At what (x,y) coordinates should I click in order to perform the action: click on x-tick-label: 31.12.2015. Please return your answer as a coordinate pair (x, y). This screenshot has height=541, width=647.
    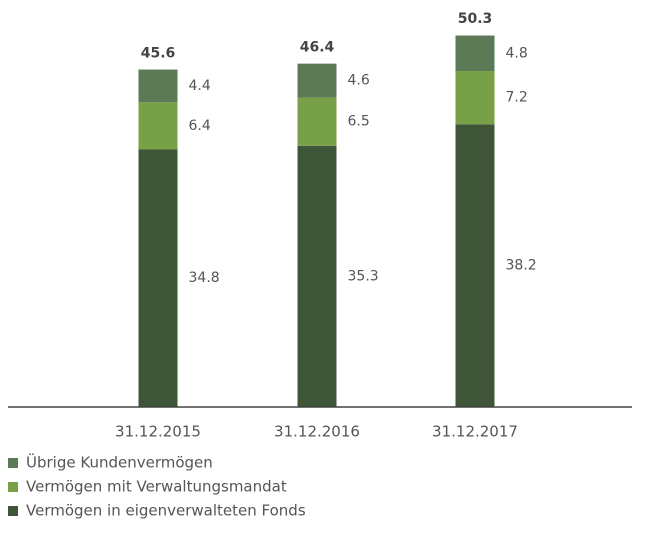
    Looking at the image, I should click on (158, 432).